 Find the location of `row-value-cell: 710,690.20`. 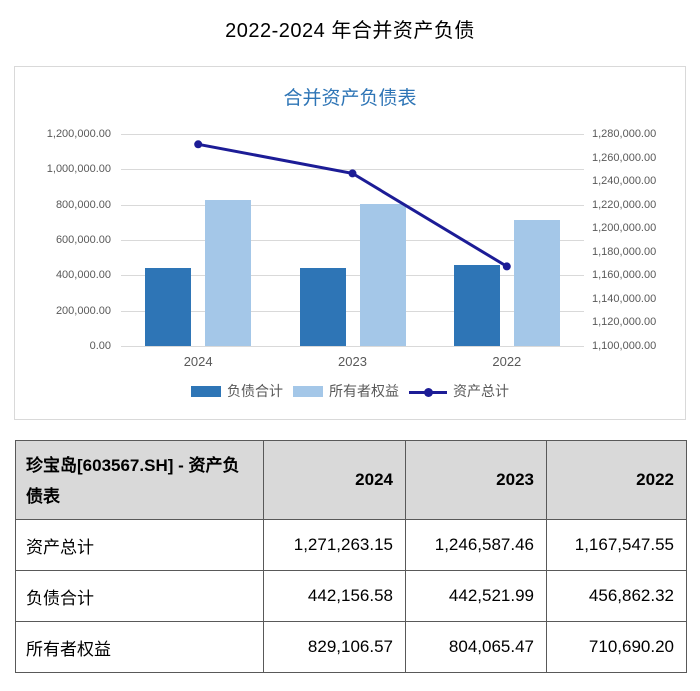

row-value-cell: 710,690.20 is located at coordinates (616, 647).